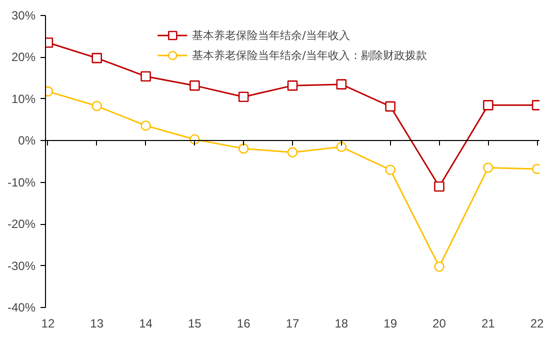  Describe the element at coordinates (21, 182) in the screenshot. I see `y-tick-label: -10%` at that location.